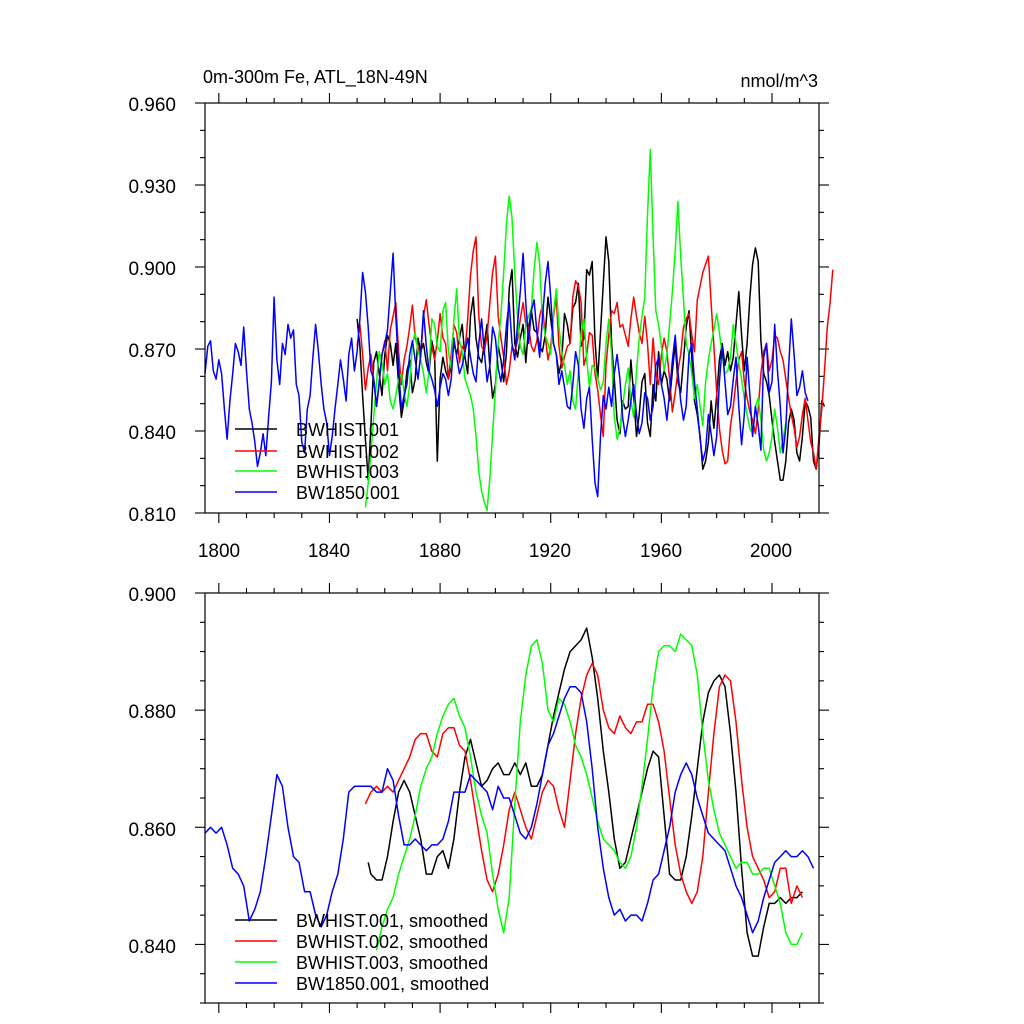  Describe the element at coordinates (152, 187) in the screenshot. I see `top-y-tick-label: 0.930` at that location.